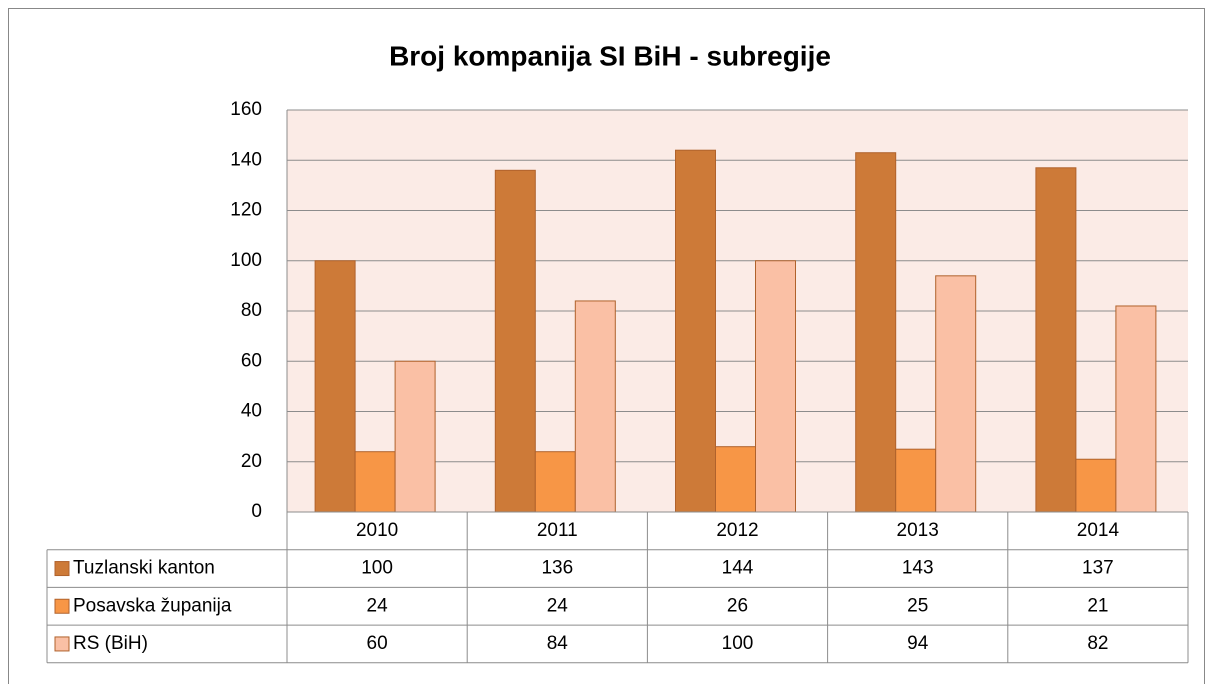  Describe the element at coordinates (251, 310) in the screenshot. I see `y-tick-label: 80` at that location.